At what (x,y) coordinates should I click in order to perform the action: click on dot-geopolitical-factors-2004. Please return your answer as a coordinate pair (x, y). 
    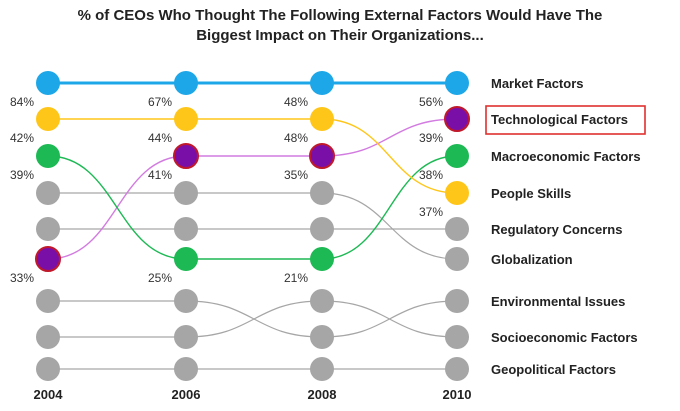
    Looking at the image, I should click on (48, 369).